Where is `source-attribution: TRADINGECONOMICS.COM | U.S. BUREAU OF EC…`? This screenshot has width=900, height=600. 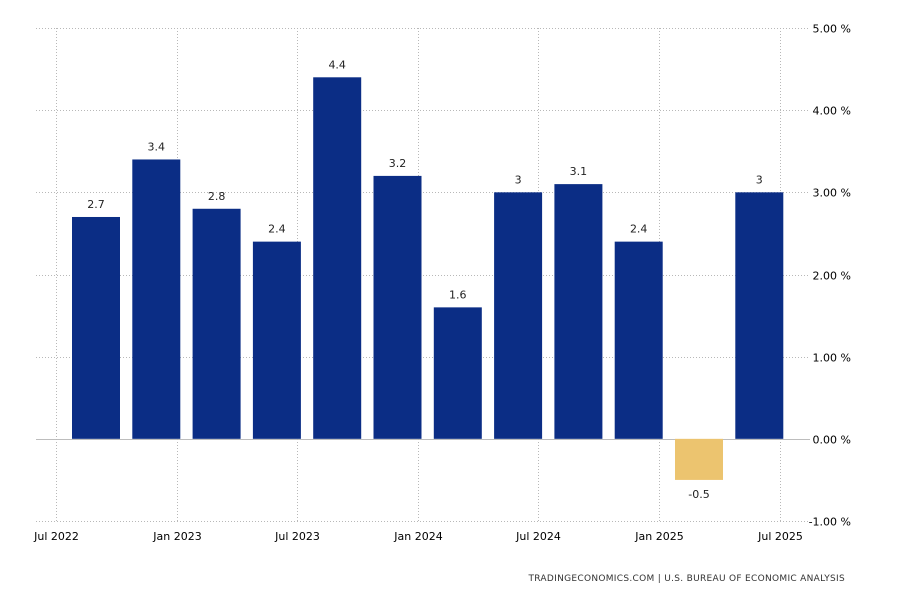 source-attribution: TRADINGECONOMICS.COM | U.S. BUREAU OF EC… is located at coordinates (686, 579).